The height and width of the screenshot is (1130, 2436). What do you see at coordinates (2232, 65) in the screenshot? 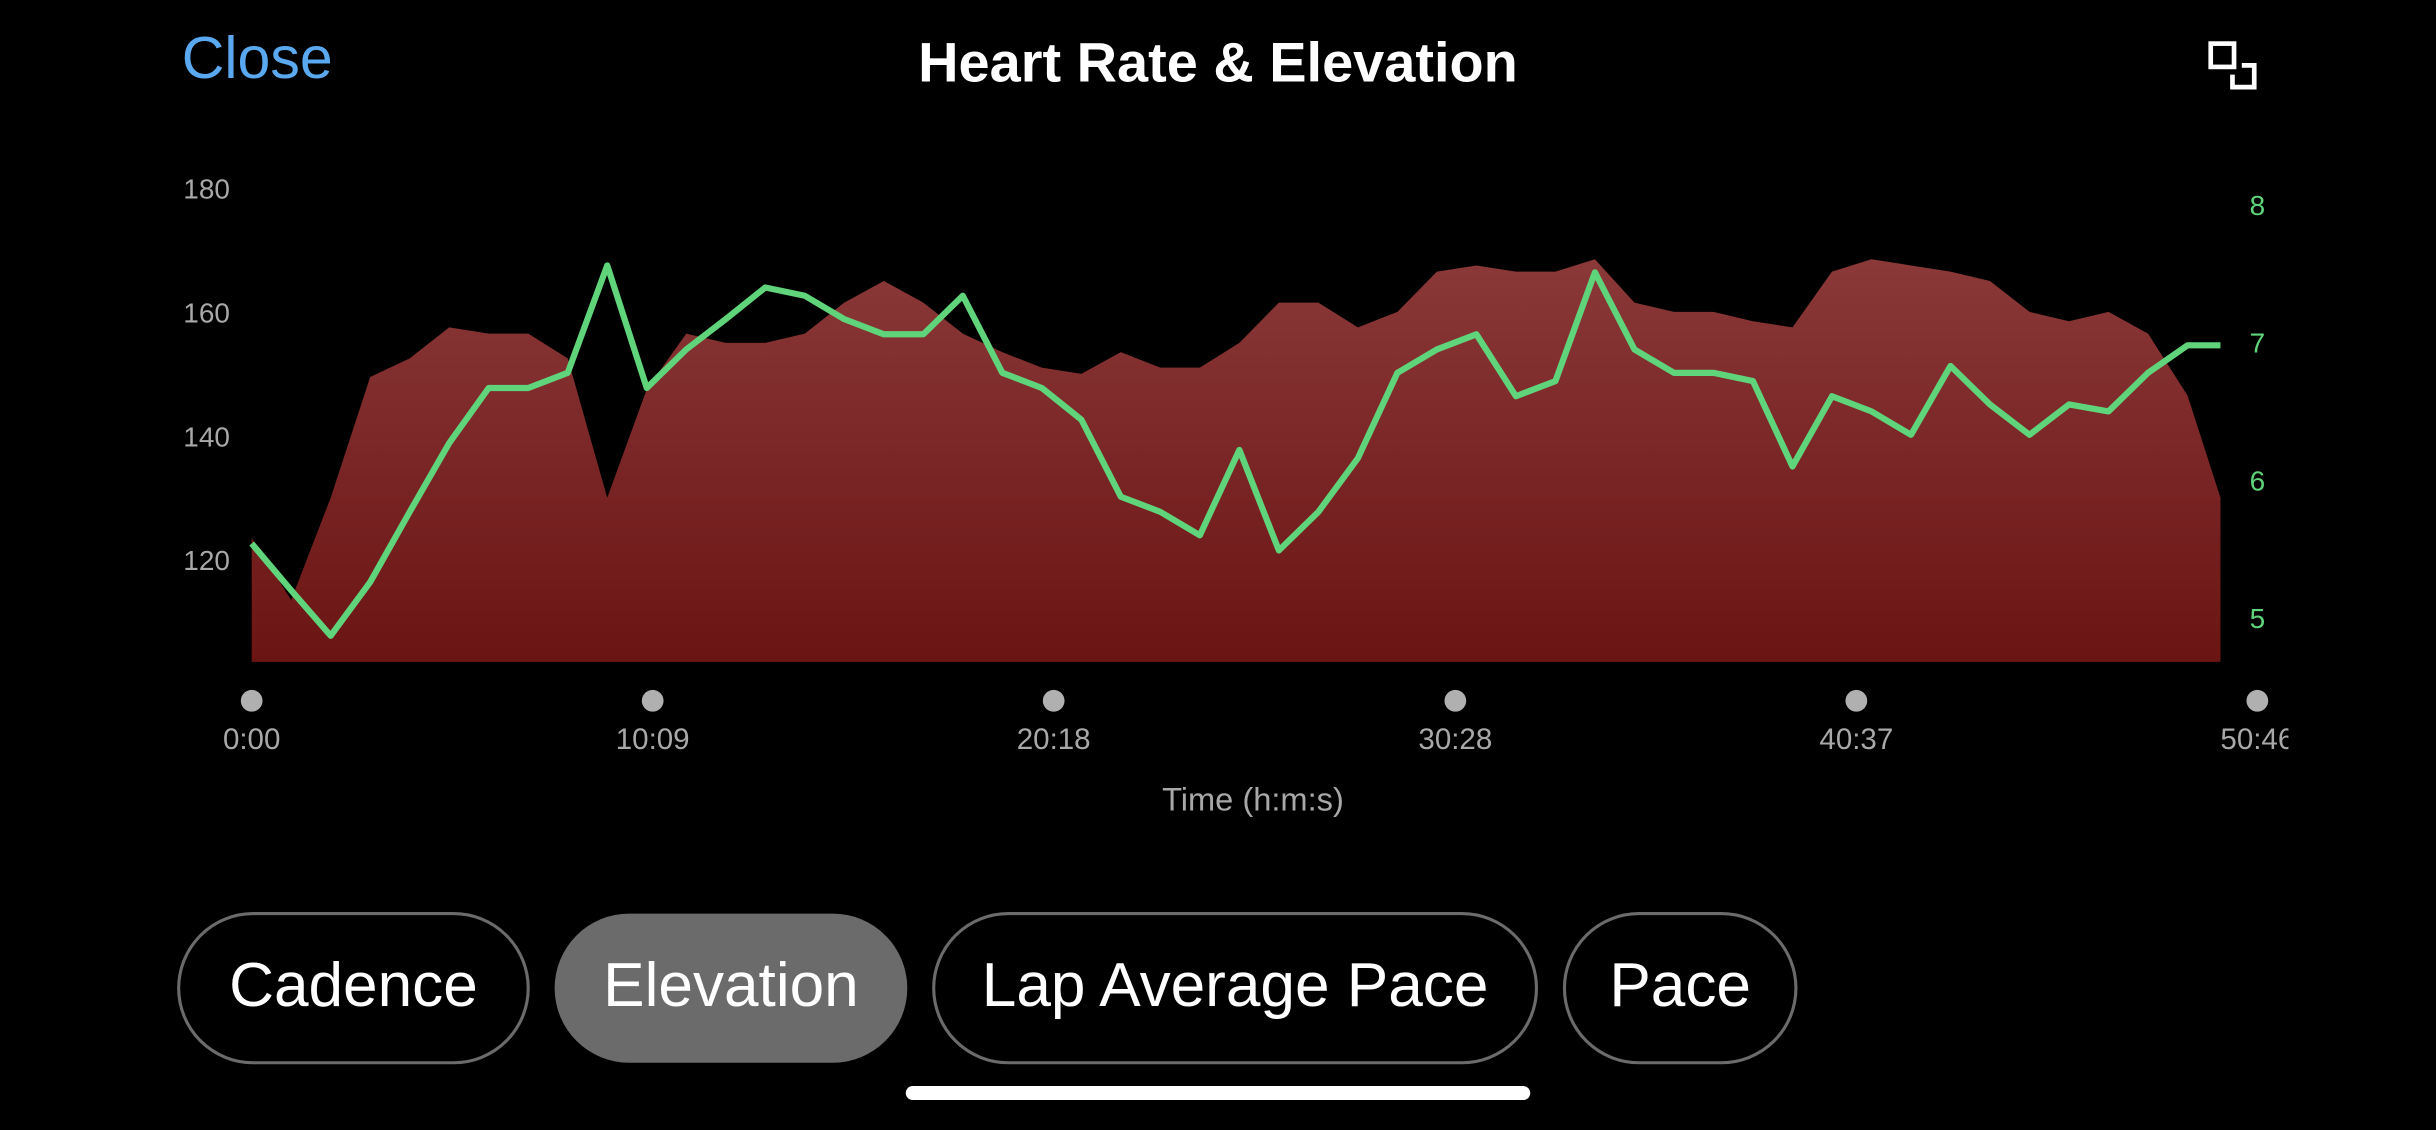
I see `fullscreen-icon` at bounding box center [2232, 65].